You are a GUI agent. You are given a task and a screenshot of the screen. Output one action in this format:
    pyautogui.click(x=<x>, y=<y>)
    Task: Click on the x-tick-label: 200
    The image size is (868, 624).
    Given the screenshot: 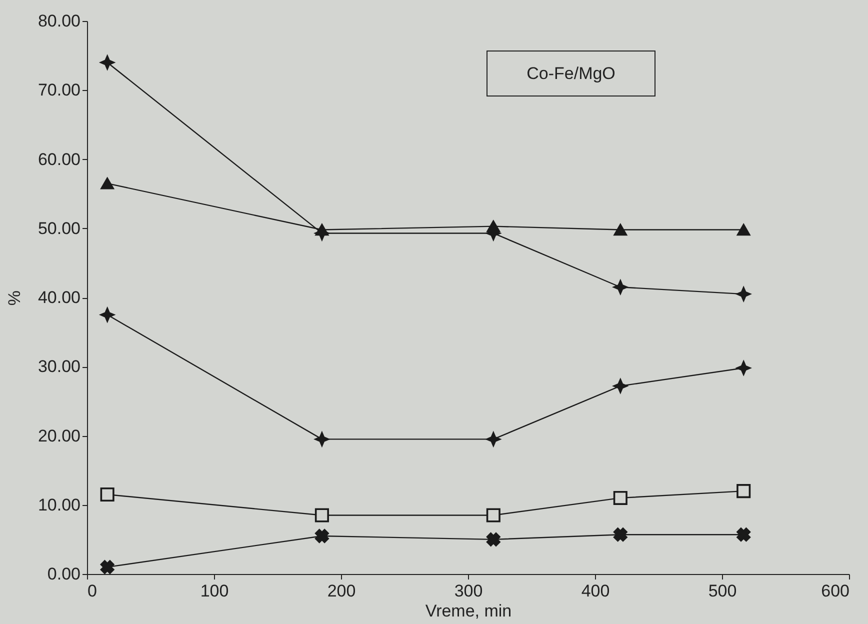 What is the action you would take?
    pyautogui.click(x=341, y=591)
    